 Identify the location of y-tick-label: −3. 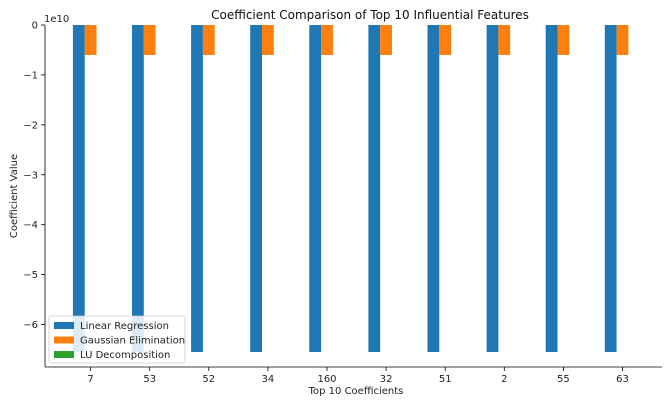
(30, 175).